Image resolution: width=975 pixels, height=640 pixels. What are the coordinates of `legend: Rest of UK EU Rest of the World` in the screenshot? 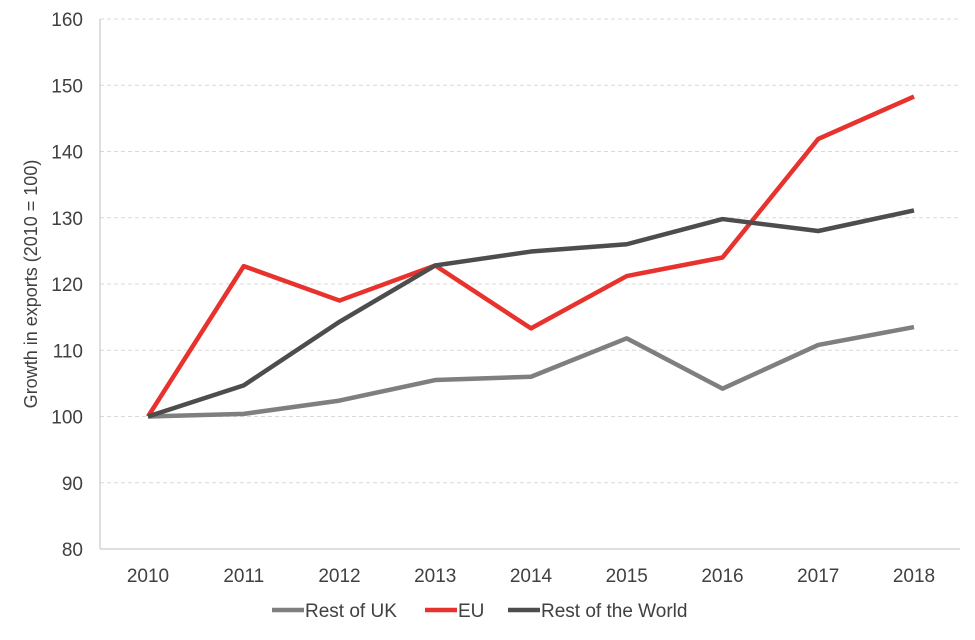 It's located at (479, 611).